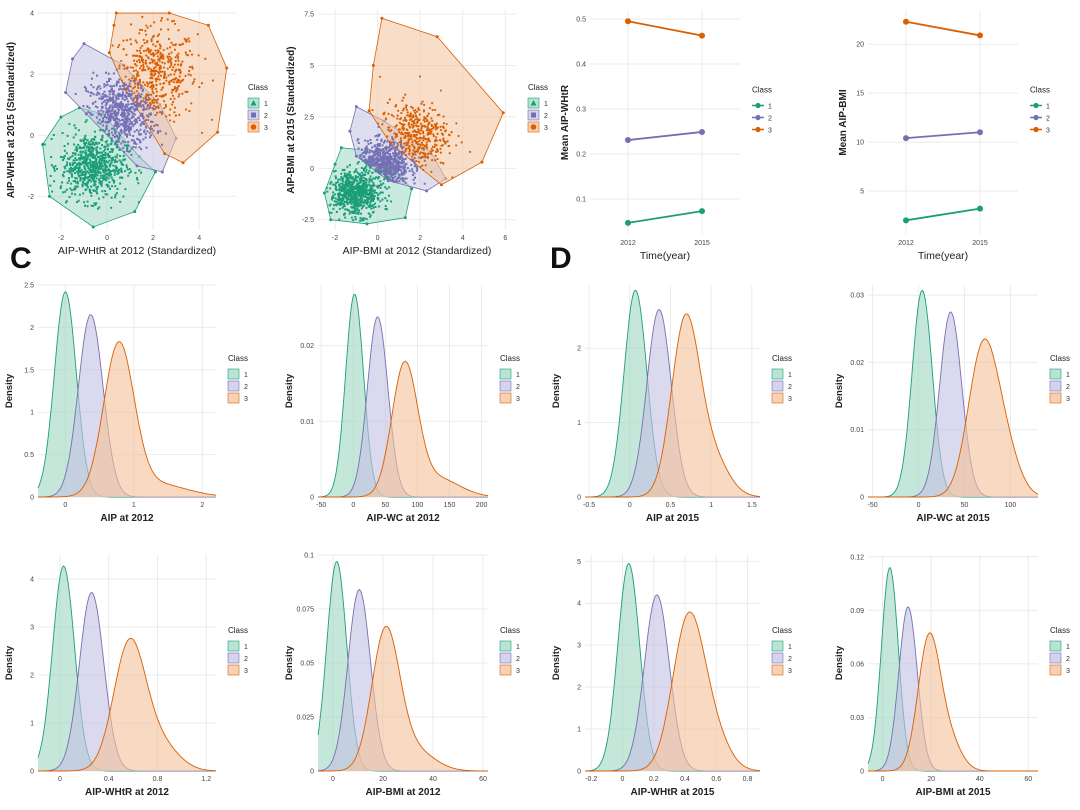 The height and width of the screenshot is (810, 1080). Describe the element at coordinates (857, 611) in the screenshot. I see `y-tick-label: 0.09` at that location.